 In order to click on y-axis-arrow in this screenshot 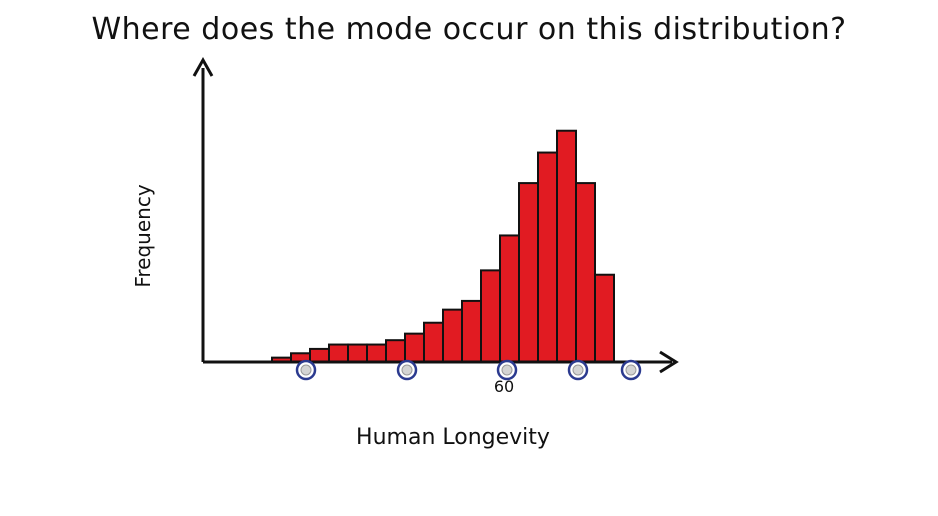, I will do `click(203, 66)`.